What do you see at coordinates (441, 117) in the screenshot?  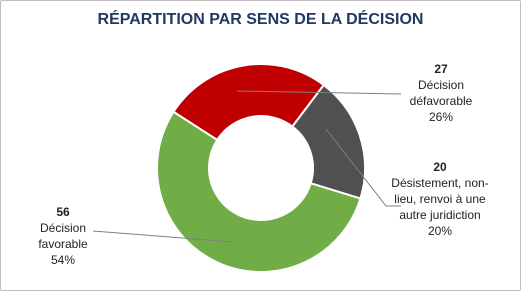 I see `percent-label: 26%` at bounding box center [441, 117].